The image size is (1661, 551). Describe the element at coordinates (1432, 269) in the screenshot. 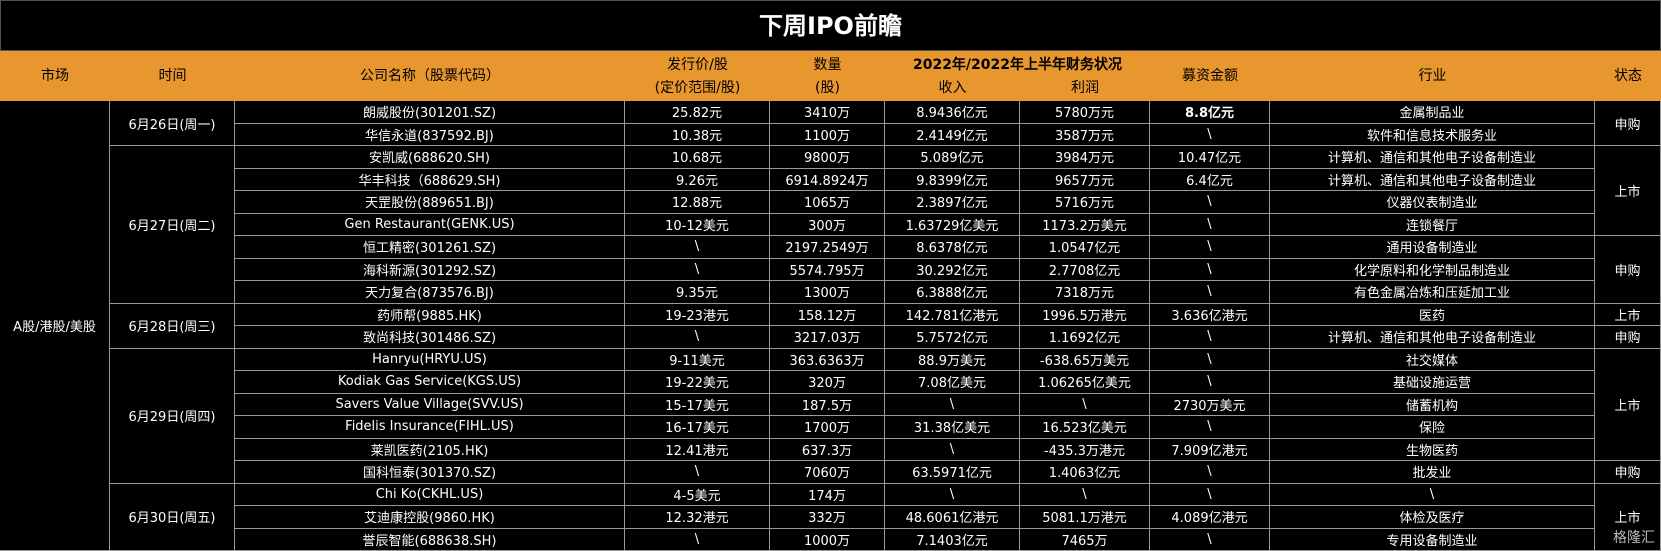

I see `industry-cell: 化学原料和化学制品制造业` at that location.